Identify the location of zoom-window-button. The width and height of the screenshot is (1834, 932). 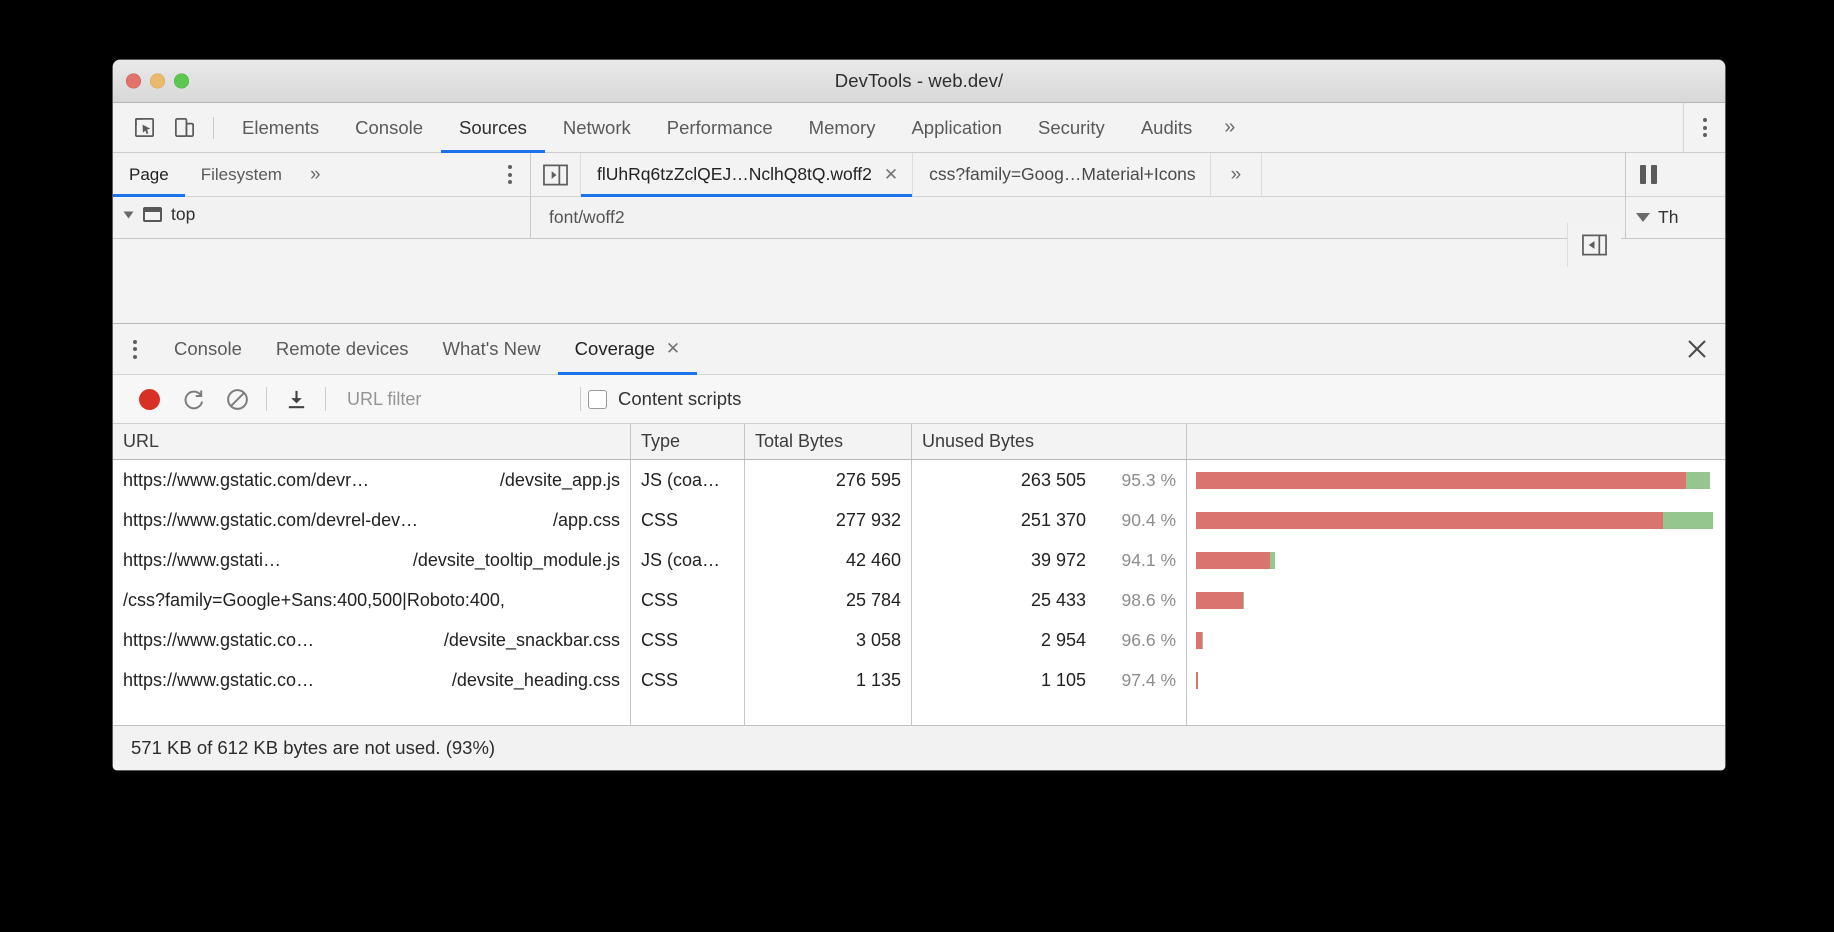
(181, 81).